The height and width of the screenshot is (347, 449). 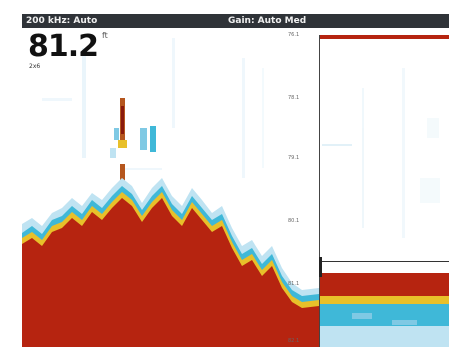 I want to click on zoom-range-marker, so click(x=320, y=267).